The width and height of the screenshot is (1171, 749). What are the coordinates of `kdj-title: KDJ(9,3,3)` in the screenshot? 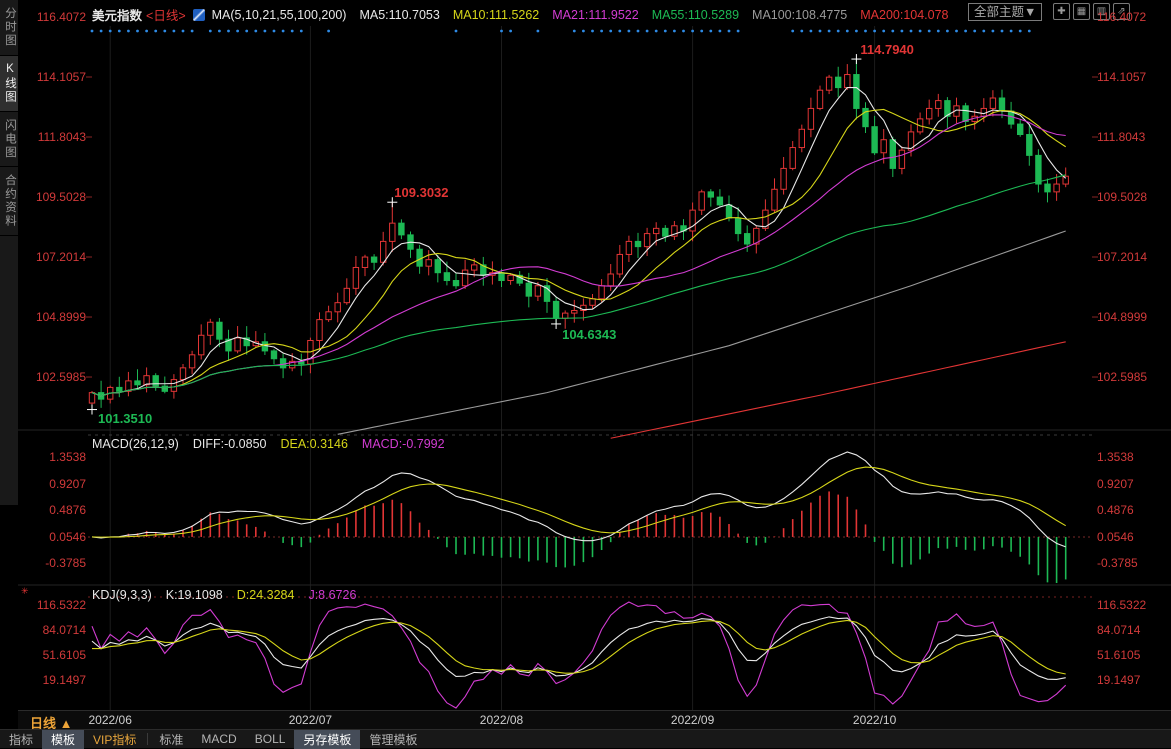 It's located at (122, 595).